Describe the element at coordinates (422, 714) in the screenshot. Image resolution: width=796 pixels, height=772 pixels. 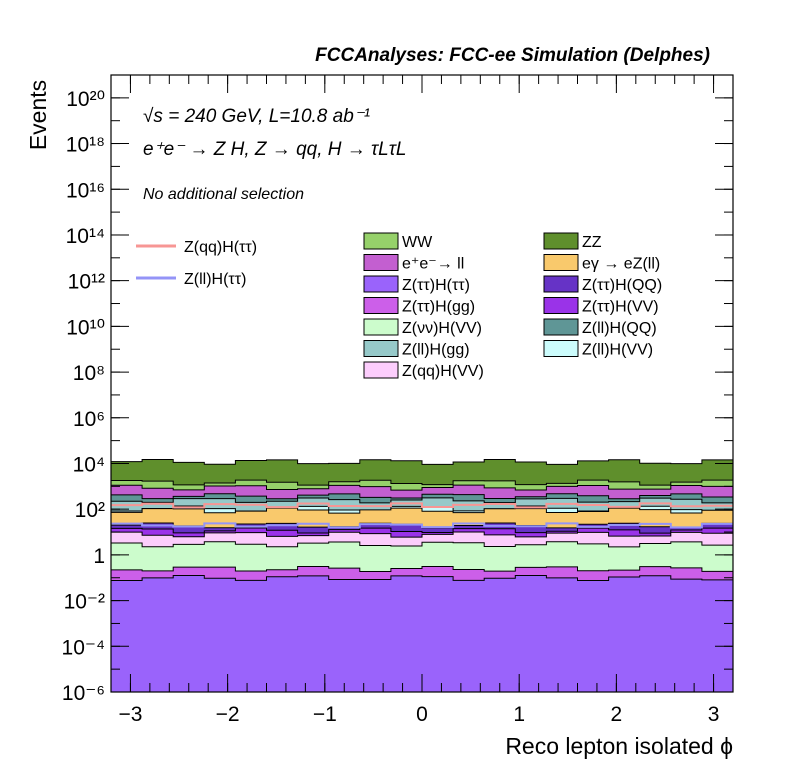
I see `x-tick-label: 0` at that location.